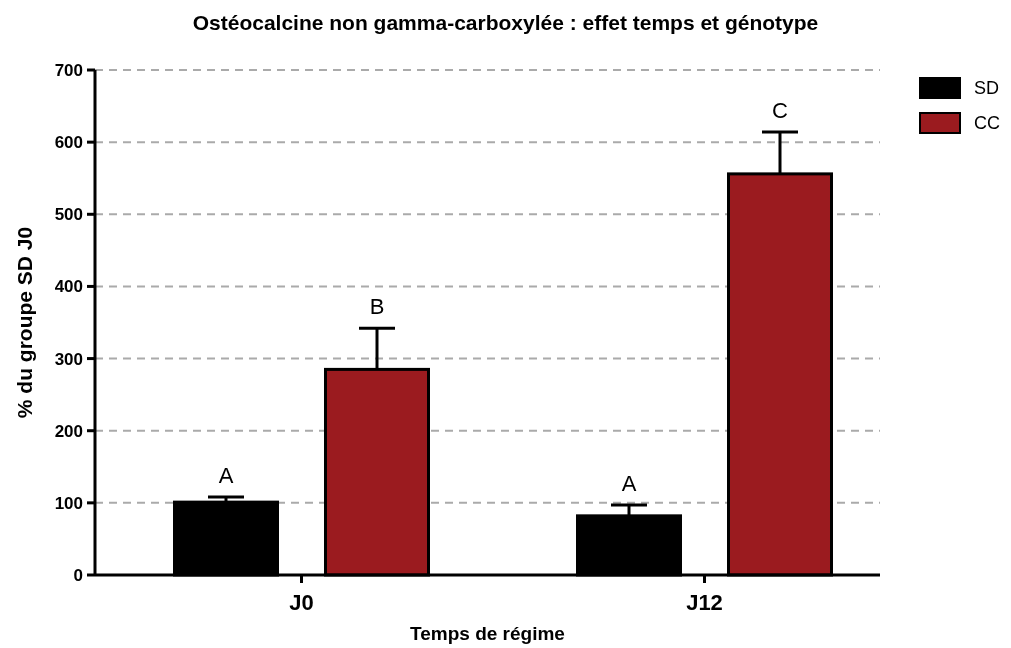 The image size is (1011, 648). I want to click on y-tick-label: 200, so click(68, 431).